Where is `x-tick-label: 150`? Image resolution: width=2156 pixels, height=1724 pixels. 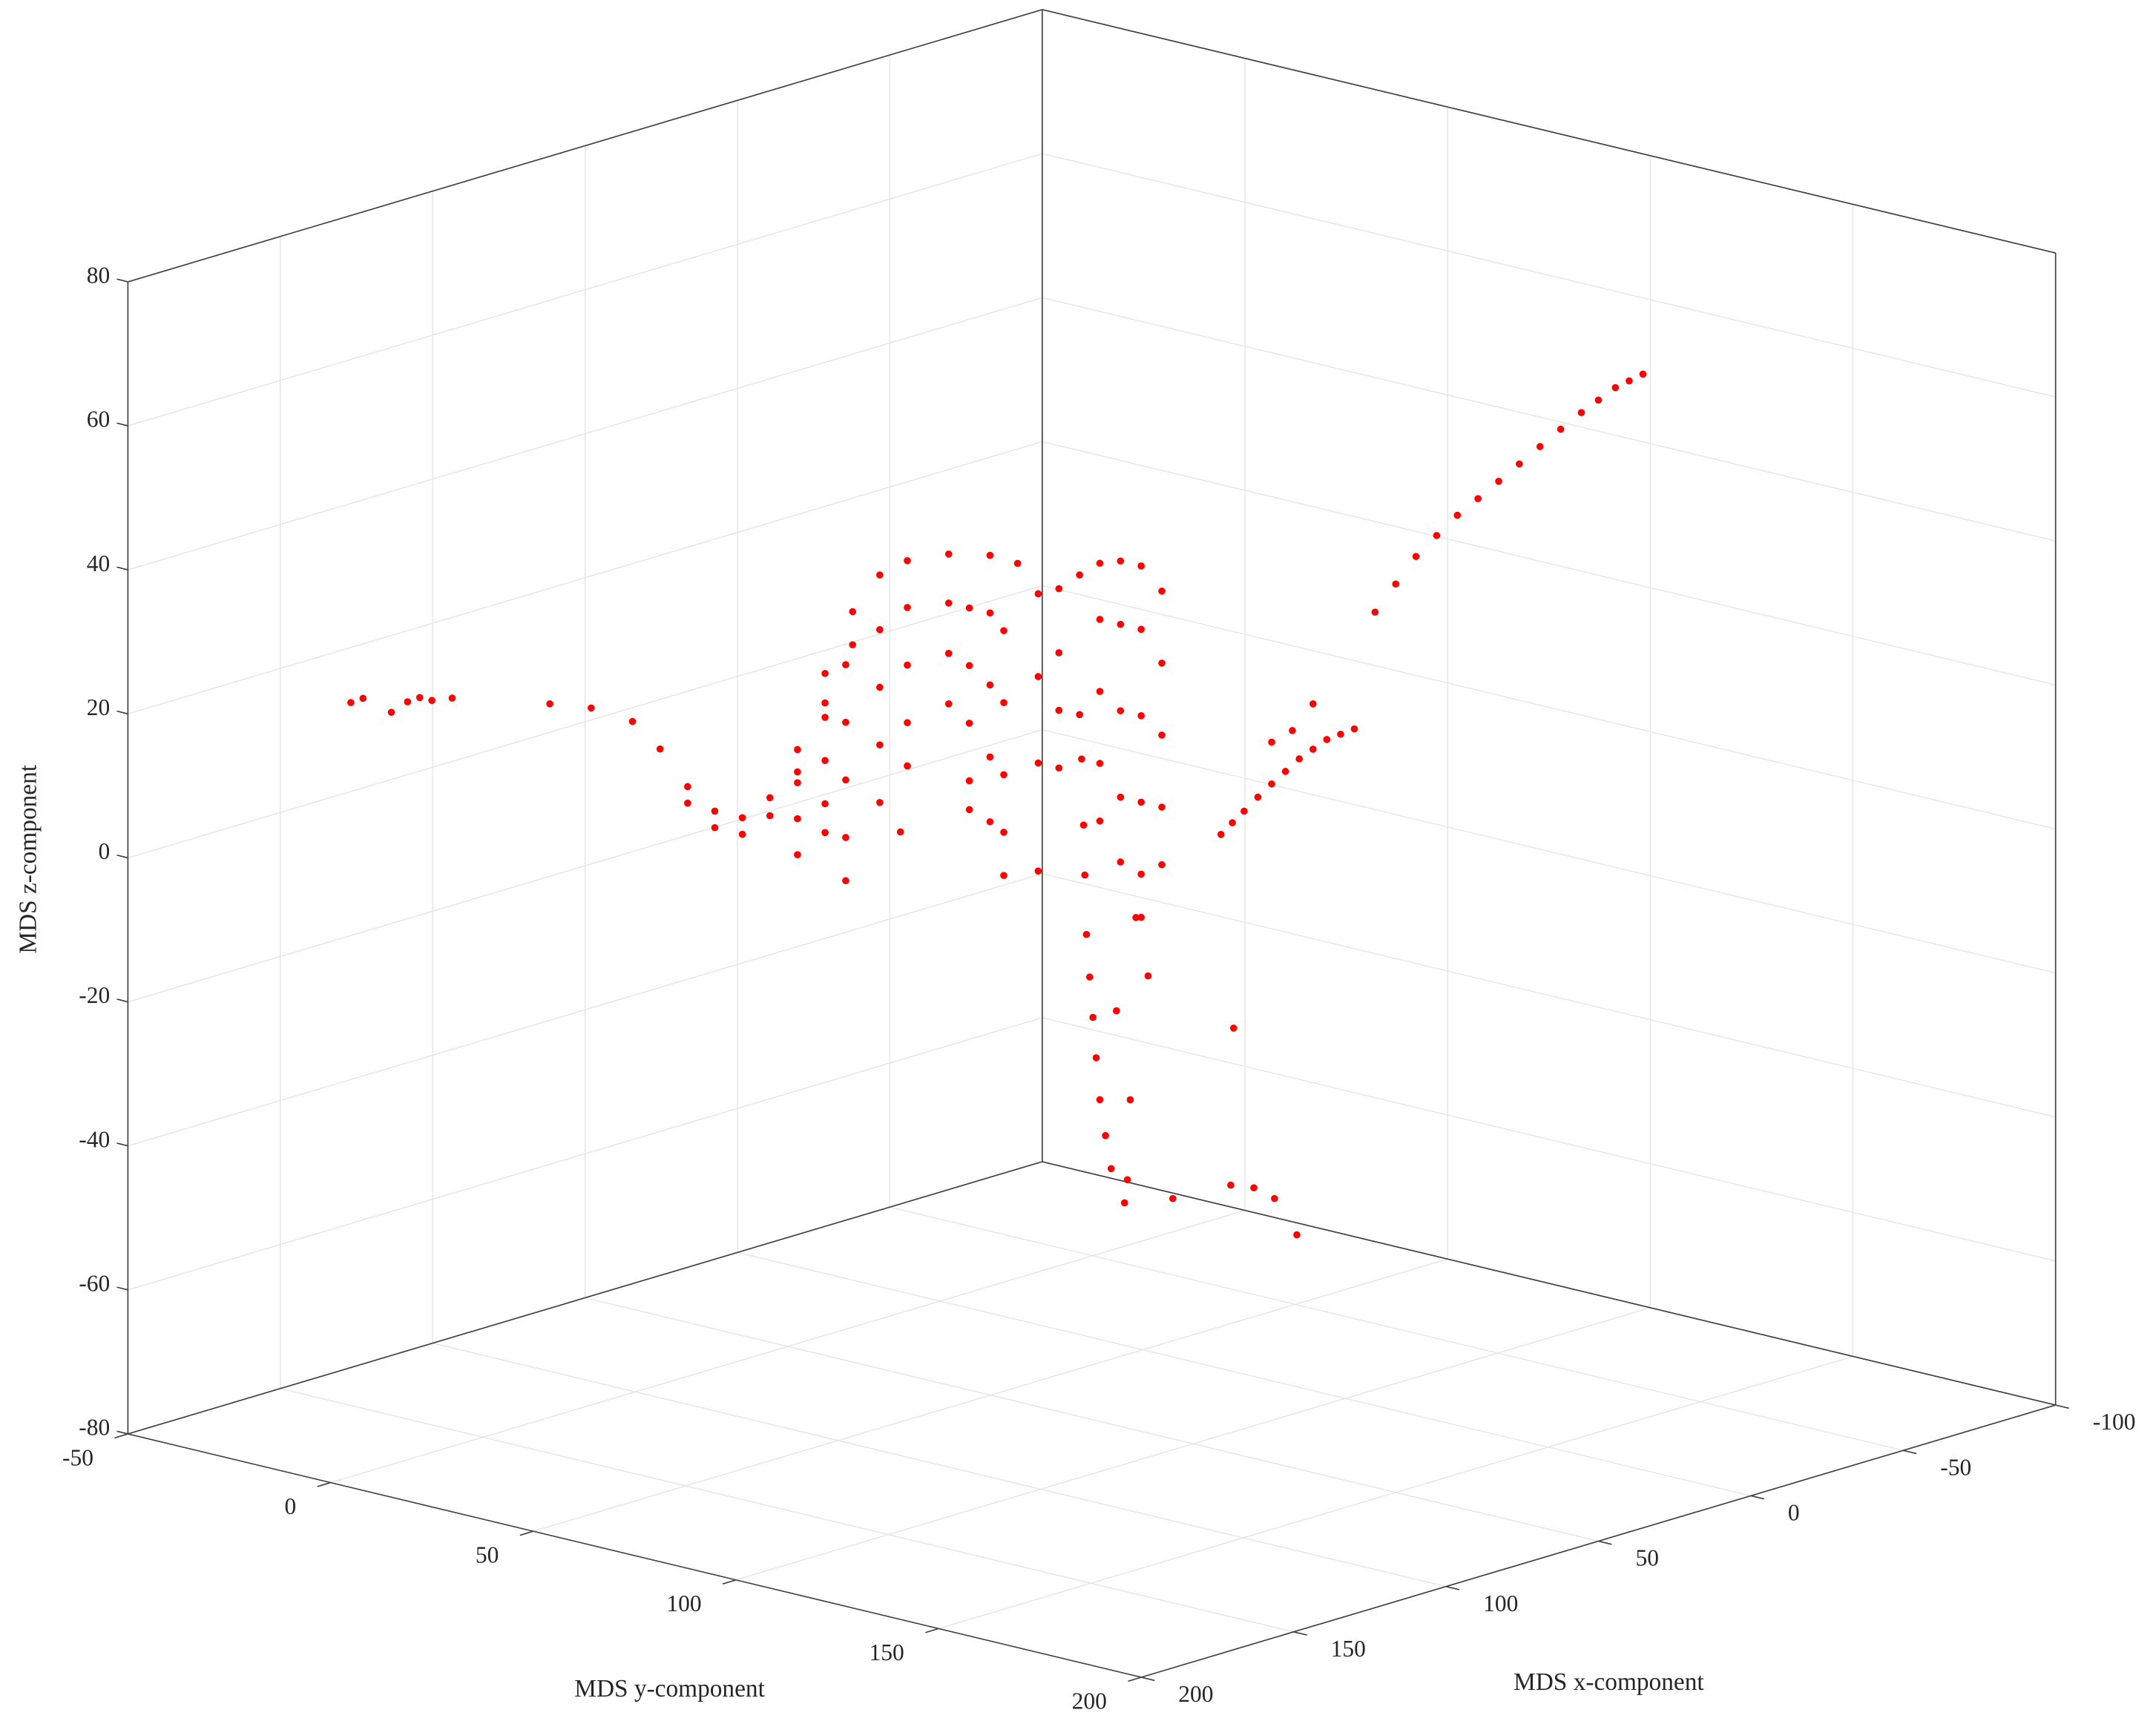 x-tick-label: 150 is located at coordinates (1349, 1649).